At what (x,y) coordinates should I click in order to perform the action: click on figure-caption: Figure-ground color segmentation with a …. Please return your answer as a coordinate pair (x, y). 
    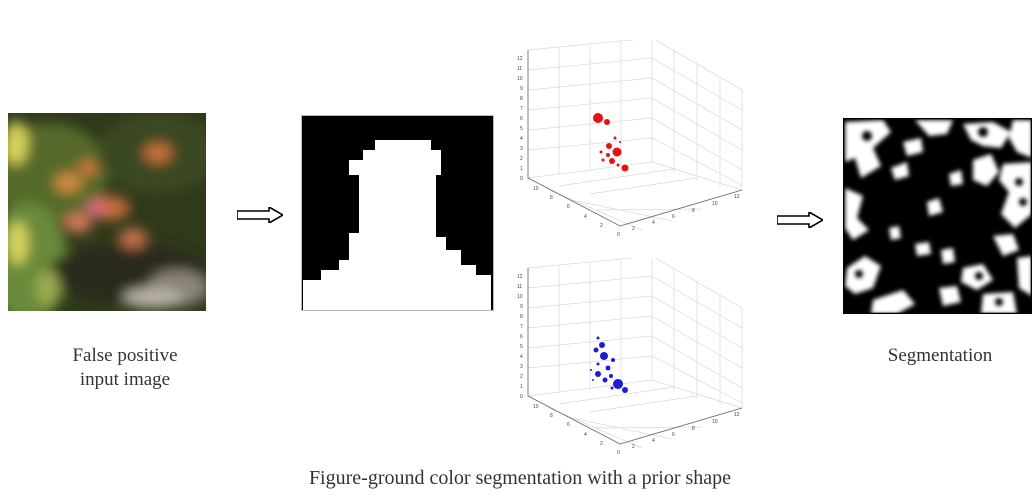
    Looking at the image, I should click on (520, 478).